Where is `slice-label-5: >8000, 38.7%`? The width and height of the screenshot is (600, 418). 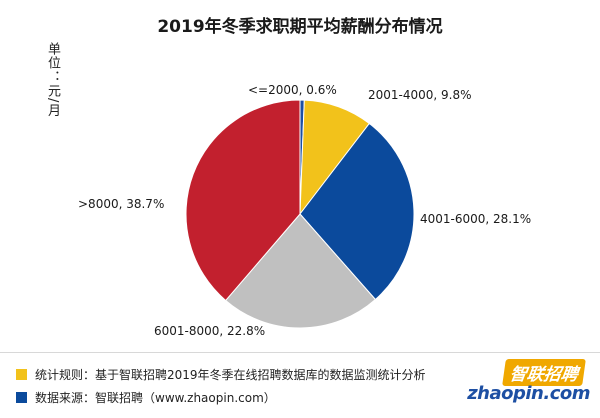
slice-label-5: >8000, 38.7% is located at coordinates (121, 204).